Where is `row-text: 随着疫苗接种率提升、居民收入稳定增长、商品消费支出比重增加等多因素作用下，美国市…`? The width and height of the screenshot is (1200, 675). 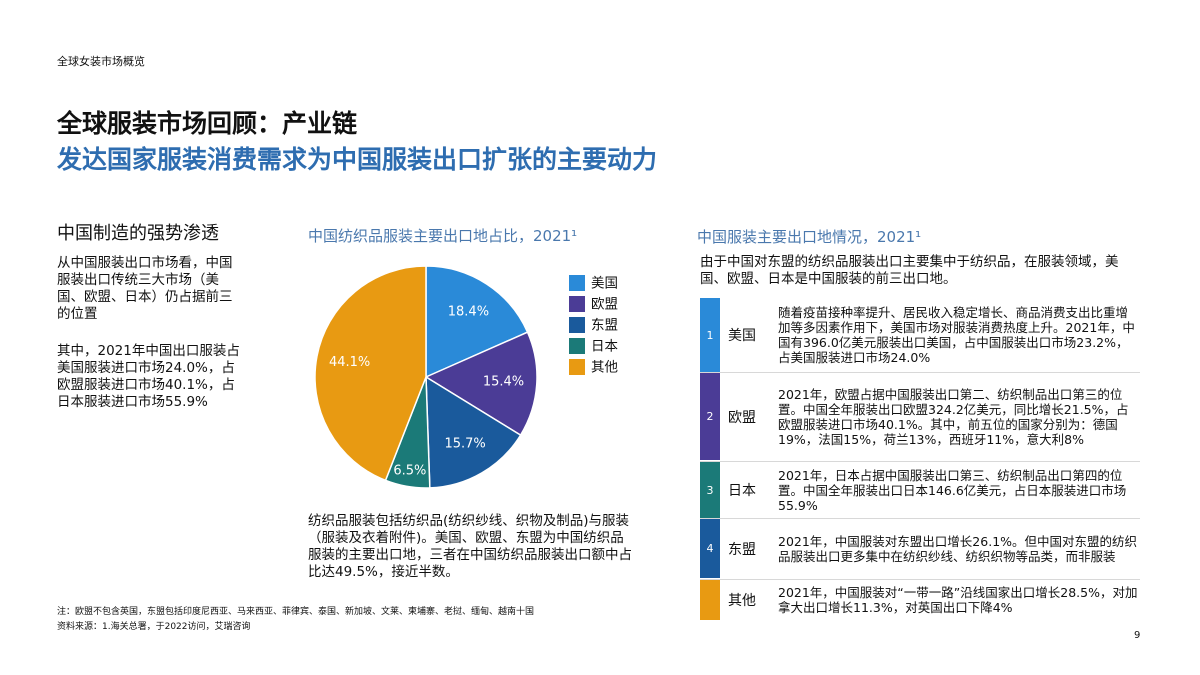
row-text: 随着疫苗接种率提升、居民收入稳定增长、商品消费支出比重增加等多因素作用下，美国市… is located at coordinates (959, 335).